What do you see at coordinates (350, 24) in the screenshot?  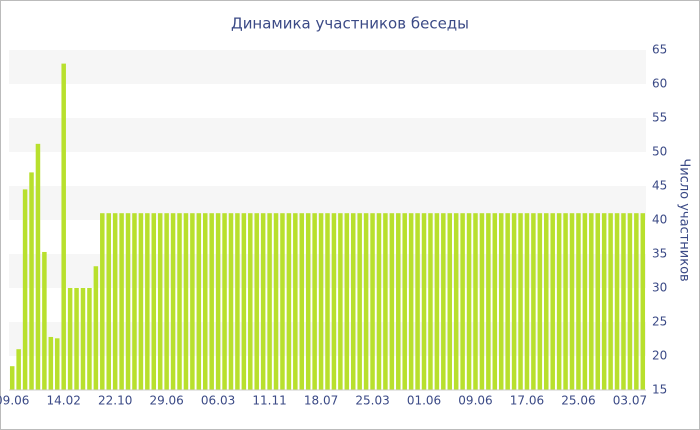 I see `chart-title: Динамика участников беседы` at bounding box center [350, 24].